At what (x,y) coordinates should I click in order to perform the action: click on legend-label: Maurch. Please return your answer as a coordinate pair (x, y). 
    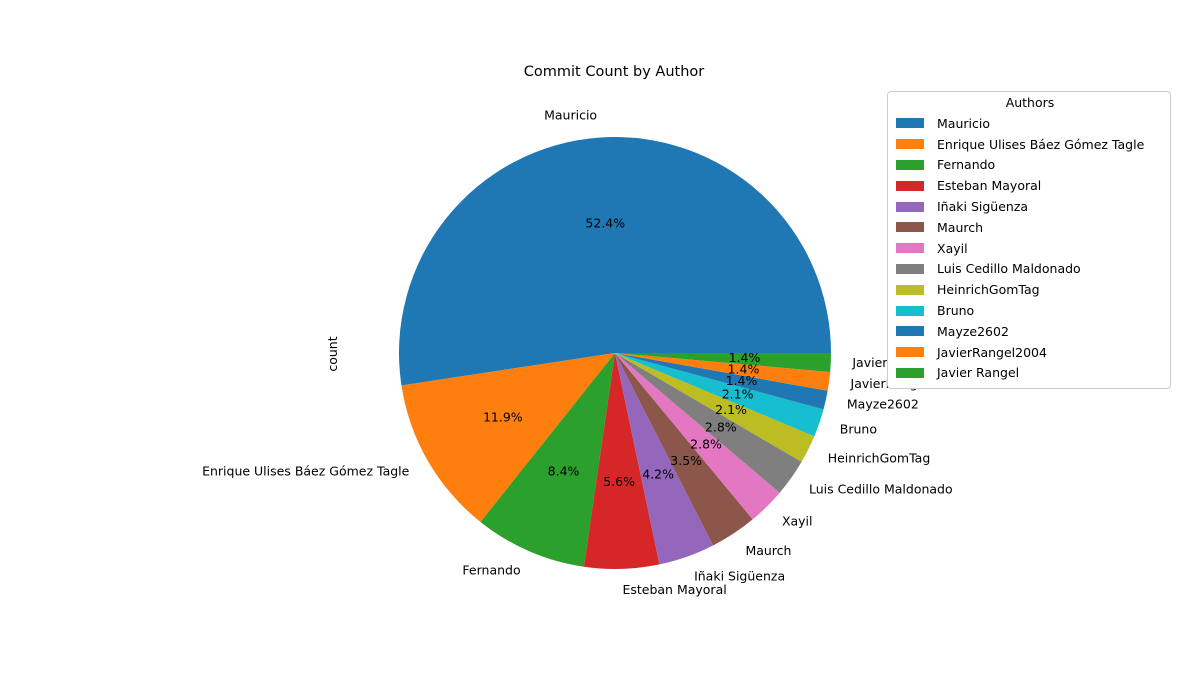
    Looking at the image, I should click on (960, 227).